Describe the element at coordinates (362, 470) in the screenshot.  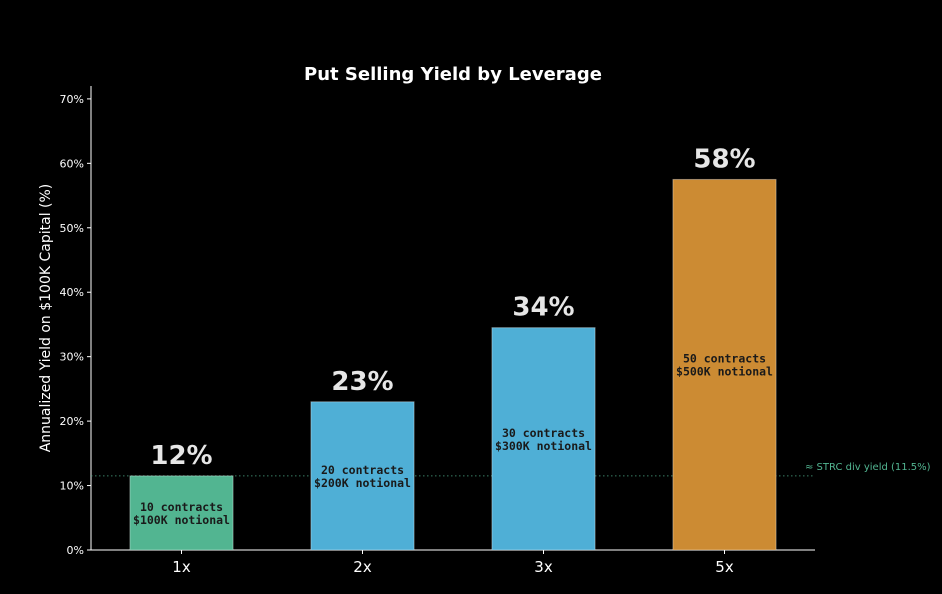
I see `bar-contracts-label: 20 contracts` at that location.